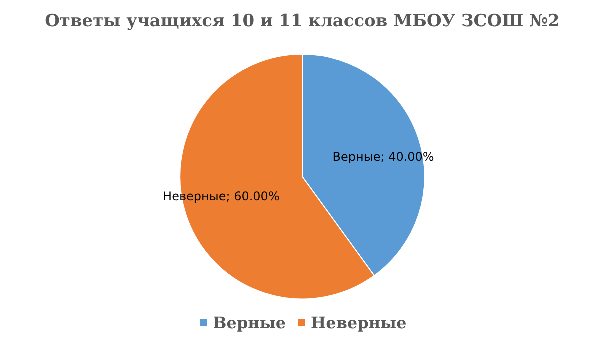  Describe the element at coordinates (249, 323) in the screenshot. I see `legend-label: Верные` at that location.